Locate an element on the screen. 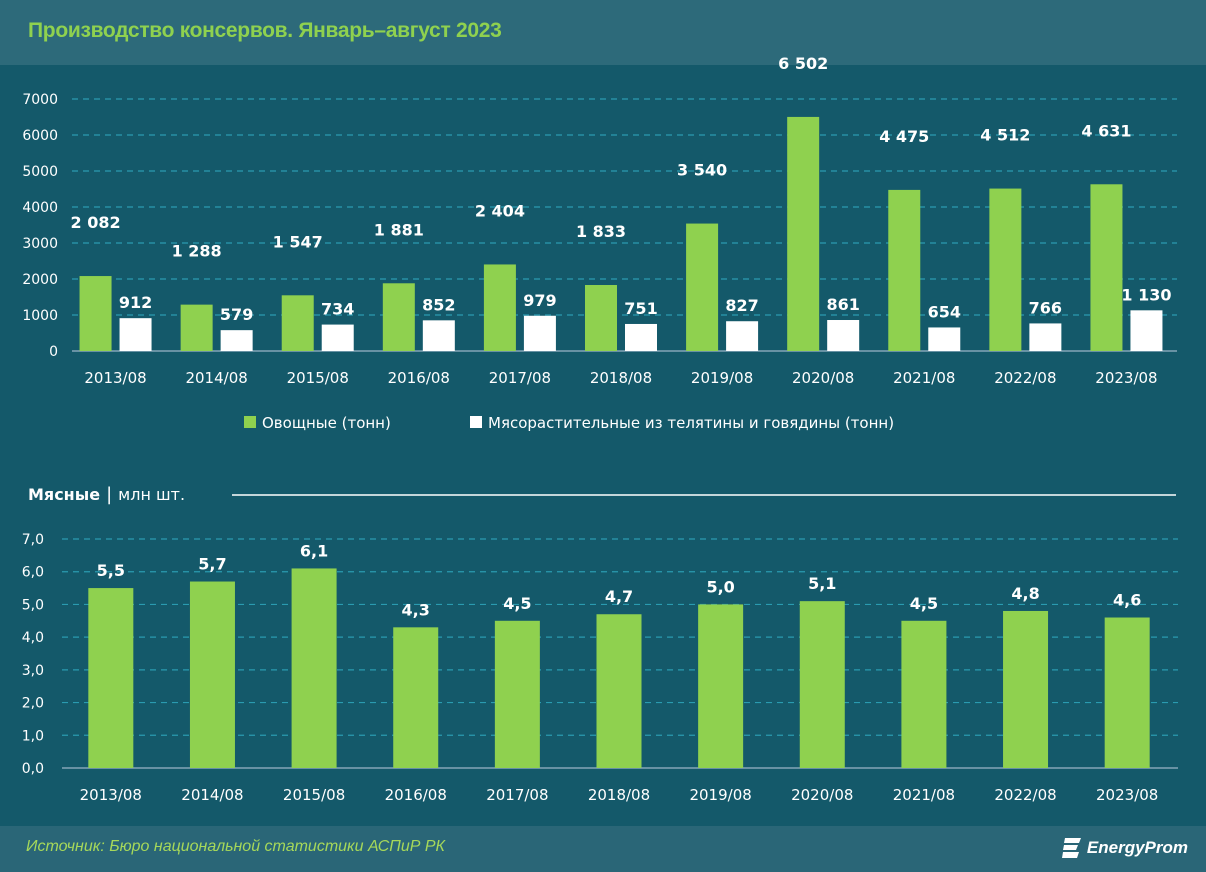  data-label: 734 is located at coordinates (337, 309).